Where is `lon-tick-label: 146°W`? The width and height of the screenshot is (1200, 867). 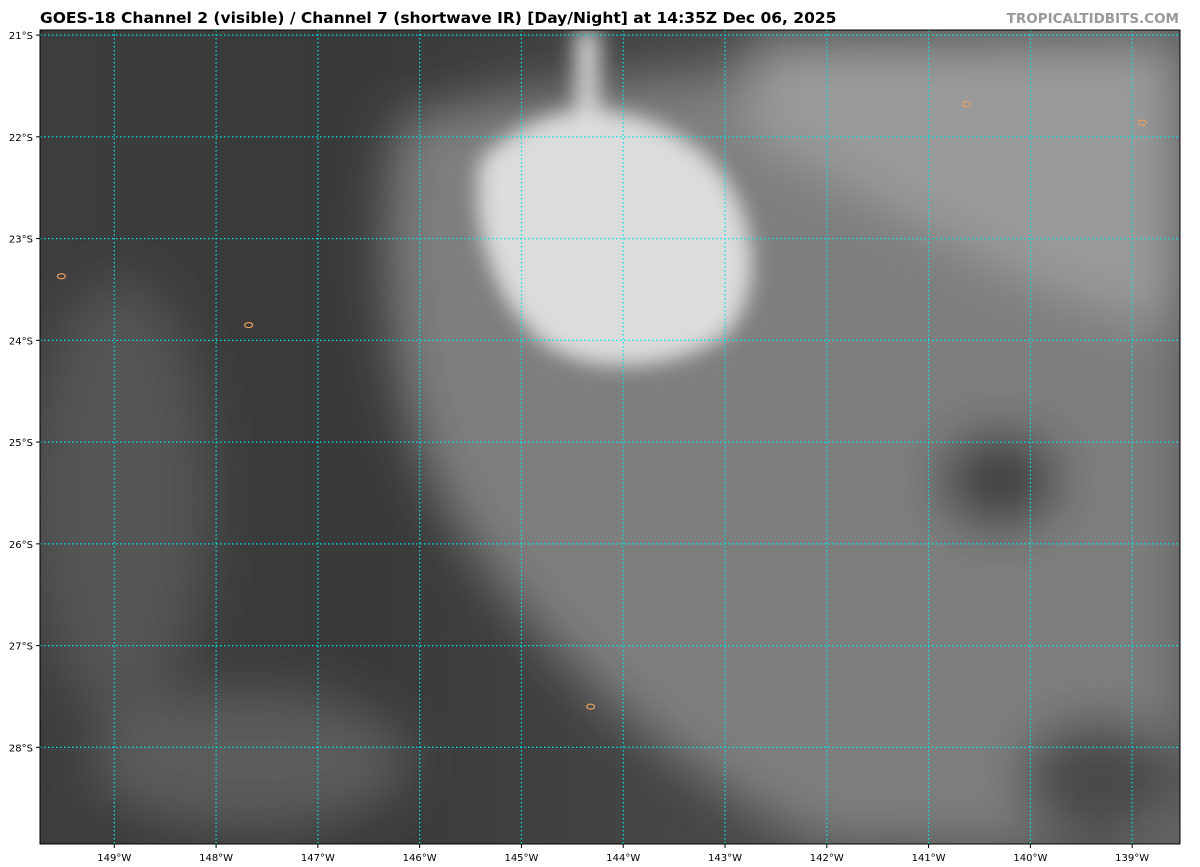 lon-tick-label: 146°W is located at coordinates (420, 858).